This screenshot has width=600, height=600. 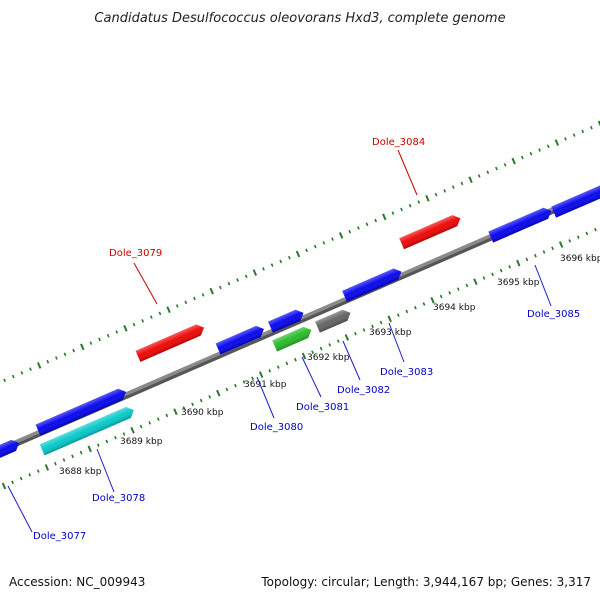 What do you see at coordinates (398, 142) in the screenshot?
I see `gene-label-dole-3084: Dole_3084` at bounding box center [398, 142].